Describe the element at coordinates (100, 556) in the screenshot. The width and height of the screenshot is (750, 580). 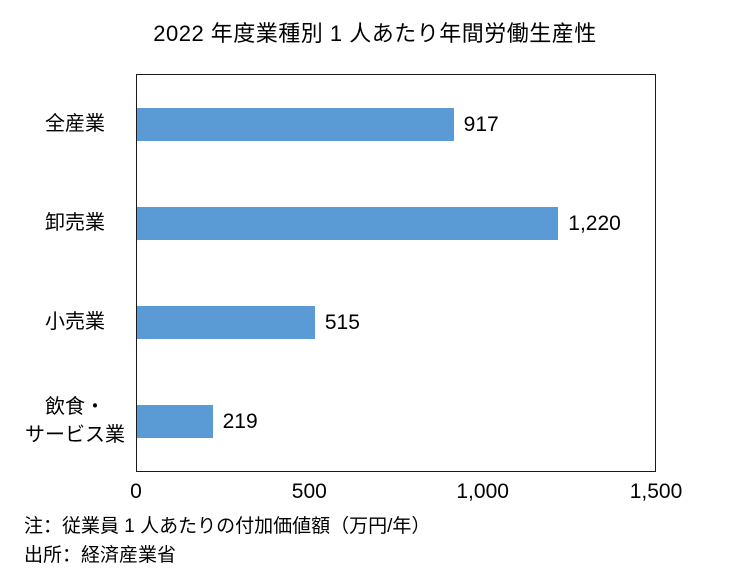
I see `chart-source: 出所：経済産業省` at that location.